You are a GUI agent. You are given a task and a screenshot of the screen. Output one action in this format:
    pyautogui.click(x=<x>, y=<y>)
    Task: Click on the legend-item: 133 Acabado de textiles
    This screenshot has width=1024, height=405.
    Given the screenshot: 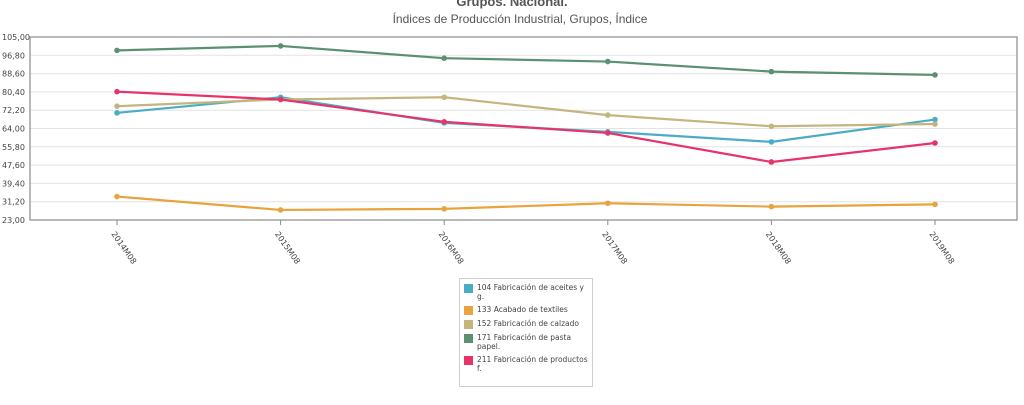 What is the action you would take?
    pyautogui.click(x=526, y=310)
    